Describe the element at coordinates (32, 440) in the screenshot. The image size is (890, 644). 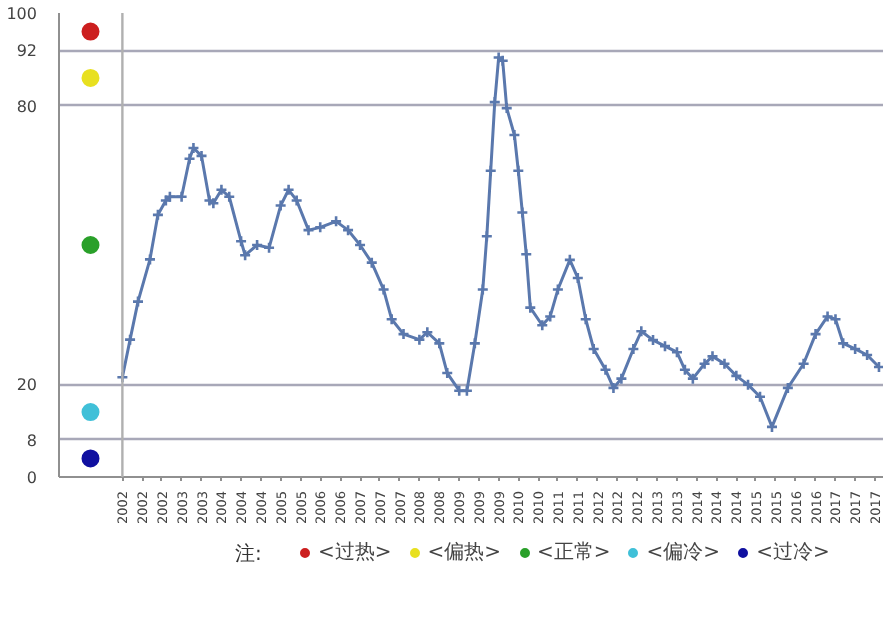
I see `y-tick-label: 8` at that location.